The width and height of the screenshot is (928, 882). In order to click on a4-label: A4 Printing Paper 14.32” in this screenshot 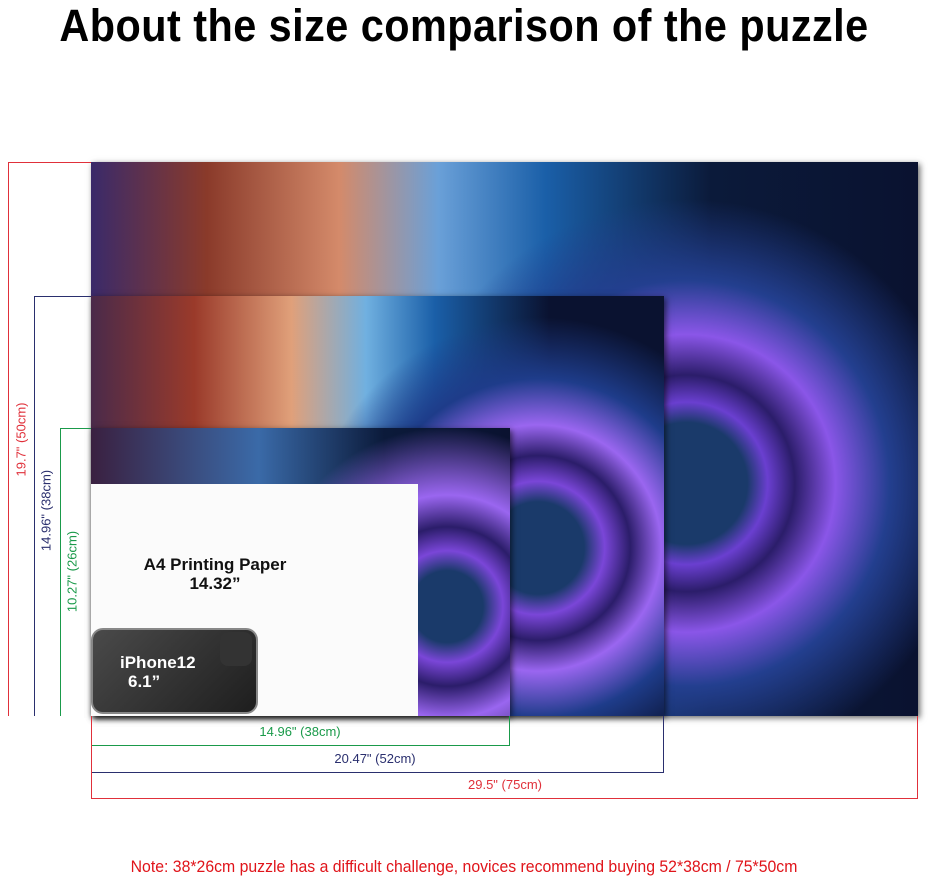, I will do `click(215, 574)`.